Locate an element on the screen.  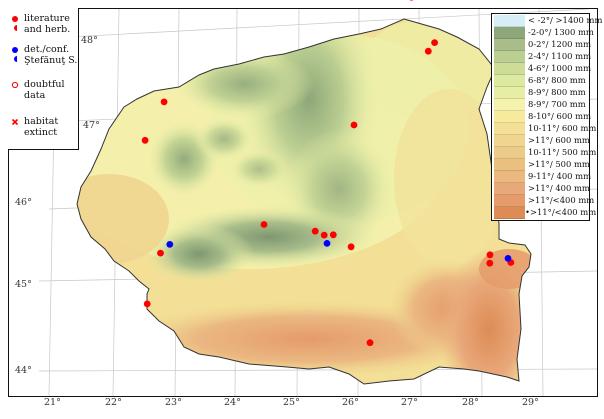
climate-legend-row: 8-9°/ 800 mm is located at coordinates (540, 93).